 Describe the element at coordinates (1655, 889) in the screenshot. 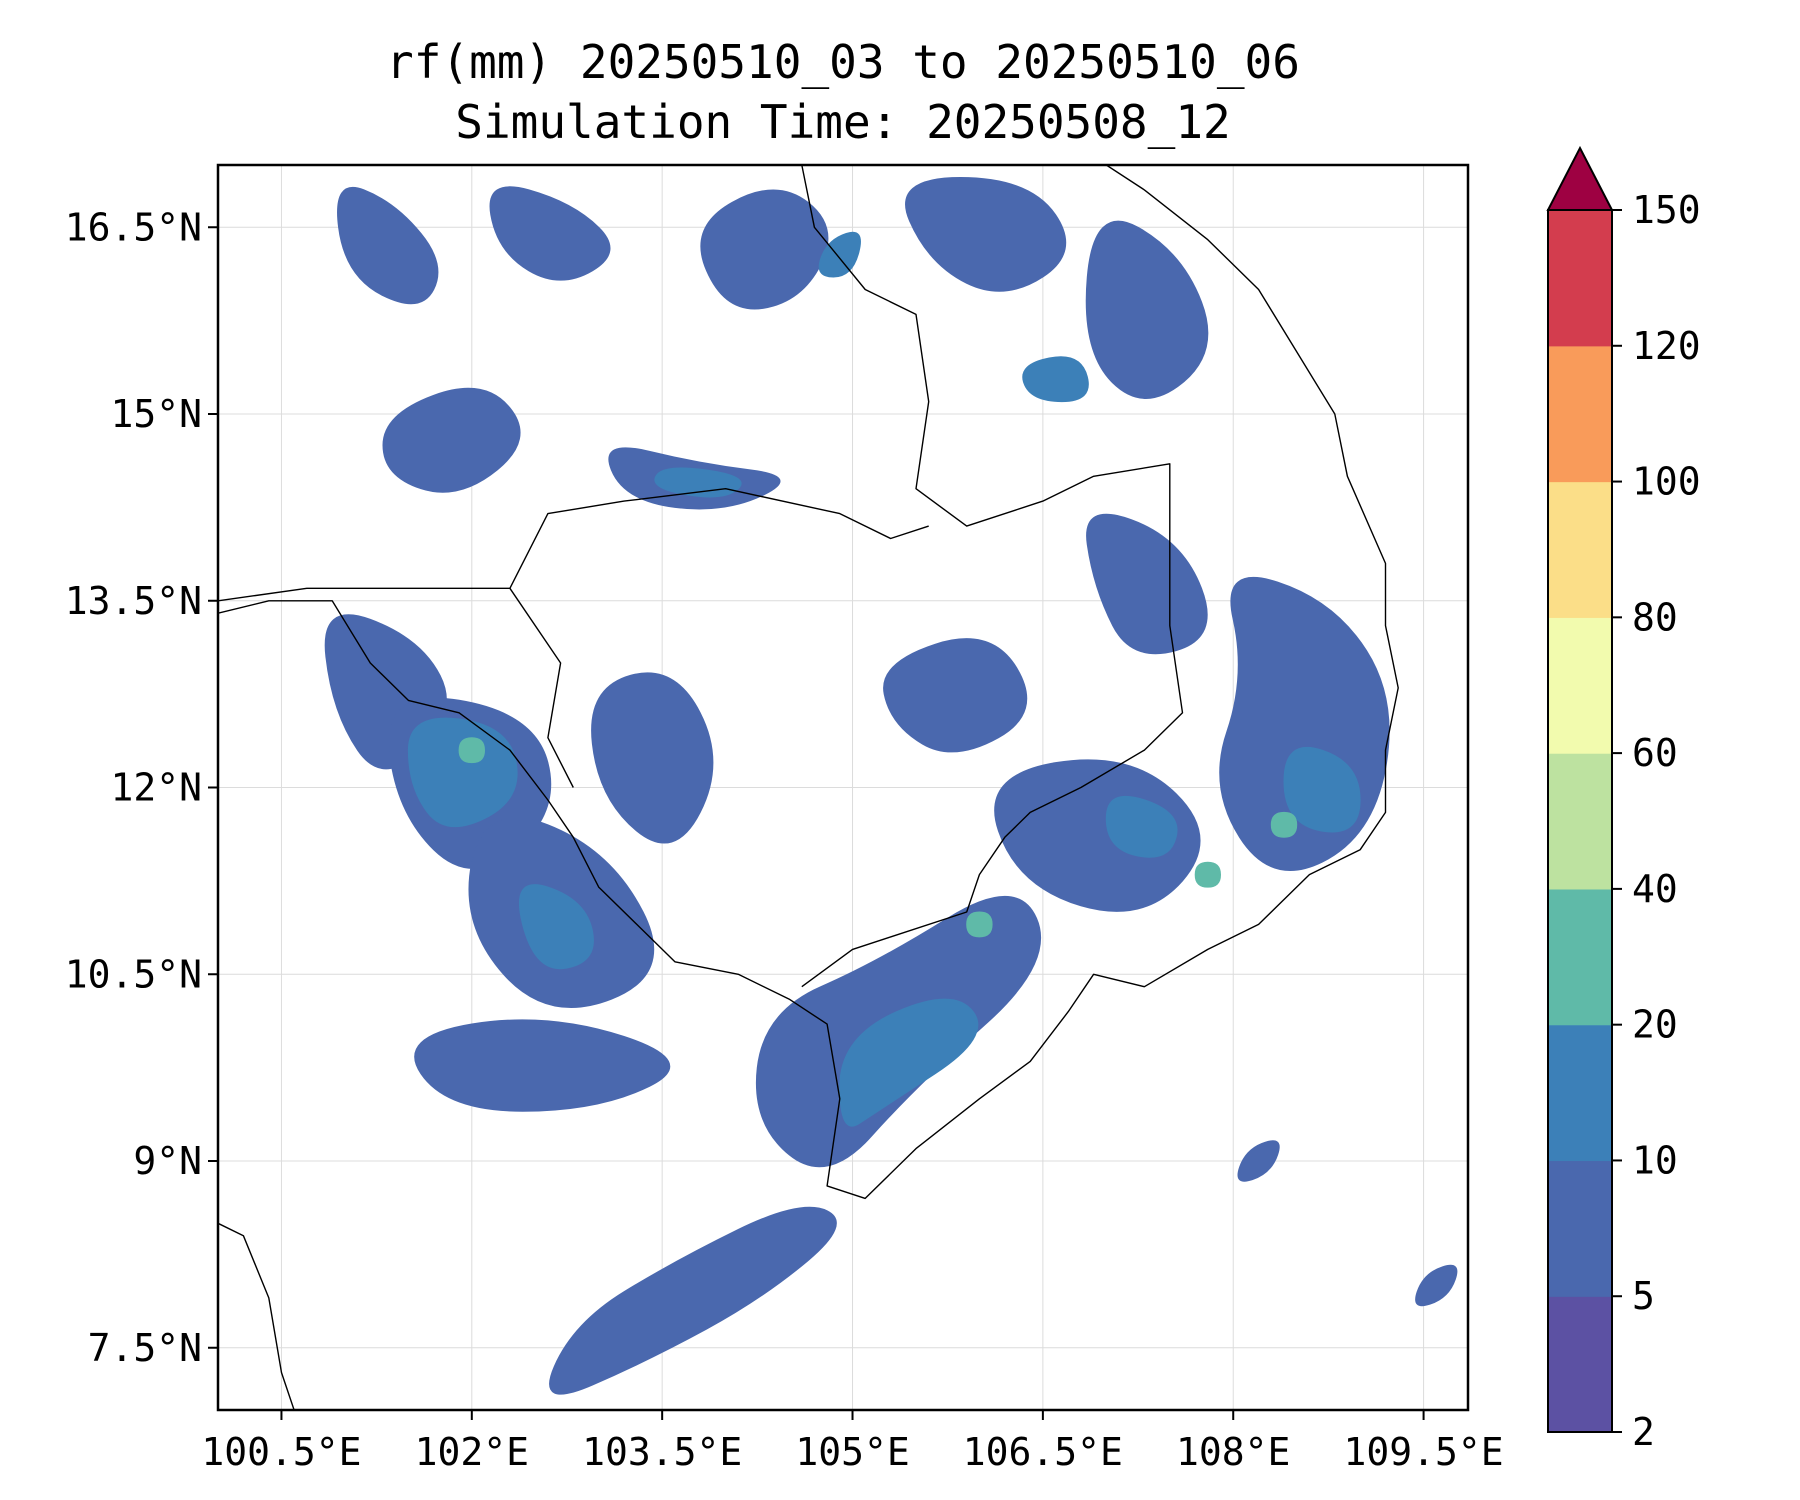

I see `colorbar-tick-label: 40` at that location.